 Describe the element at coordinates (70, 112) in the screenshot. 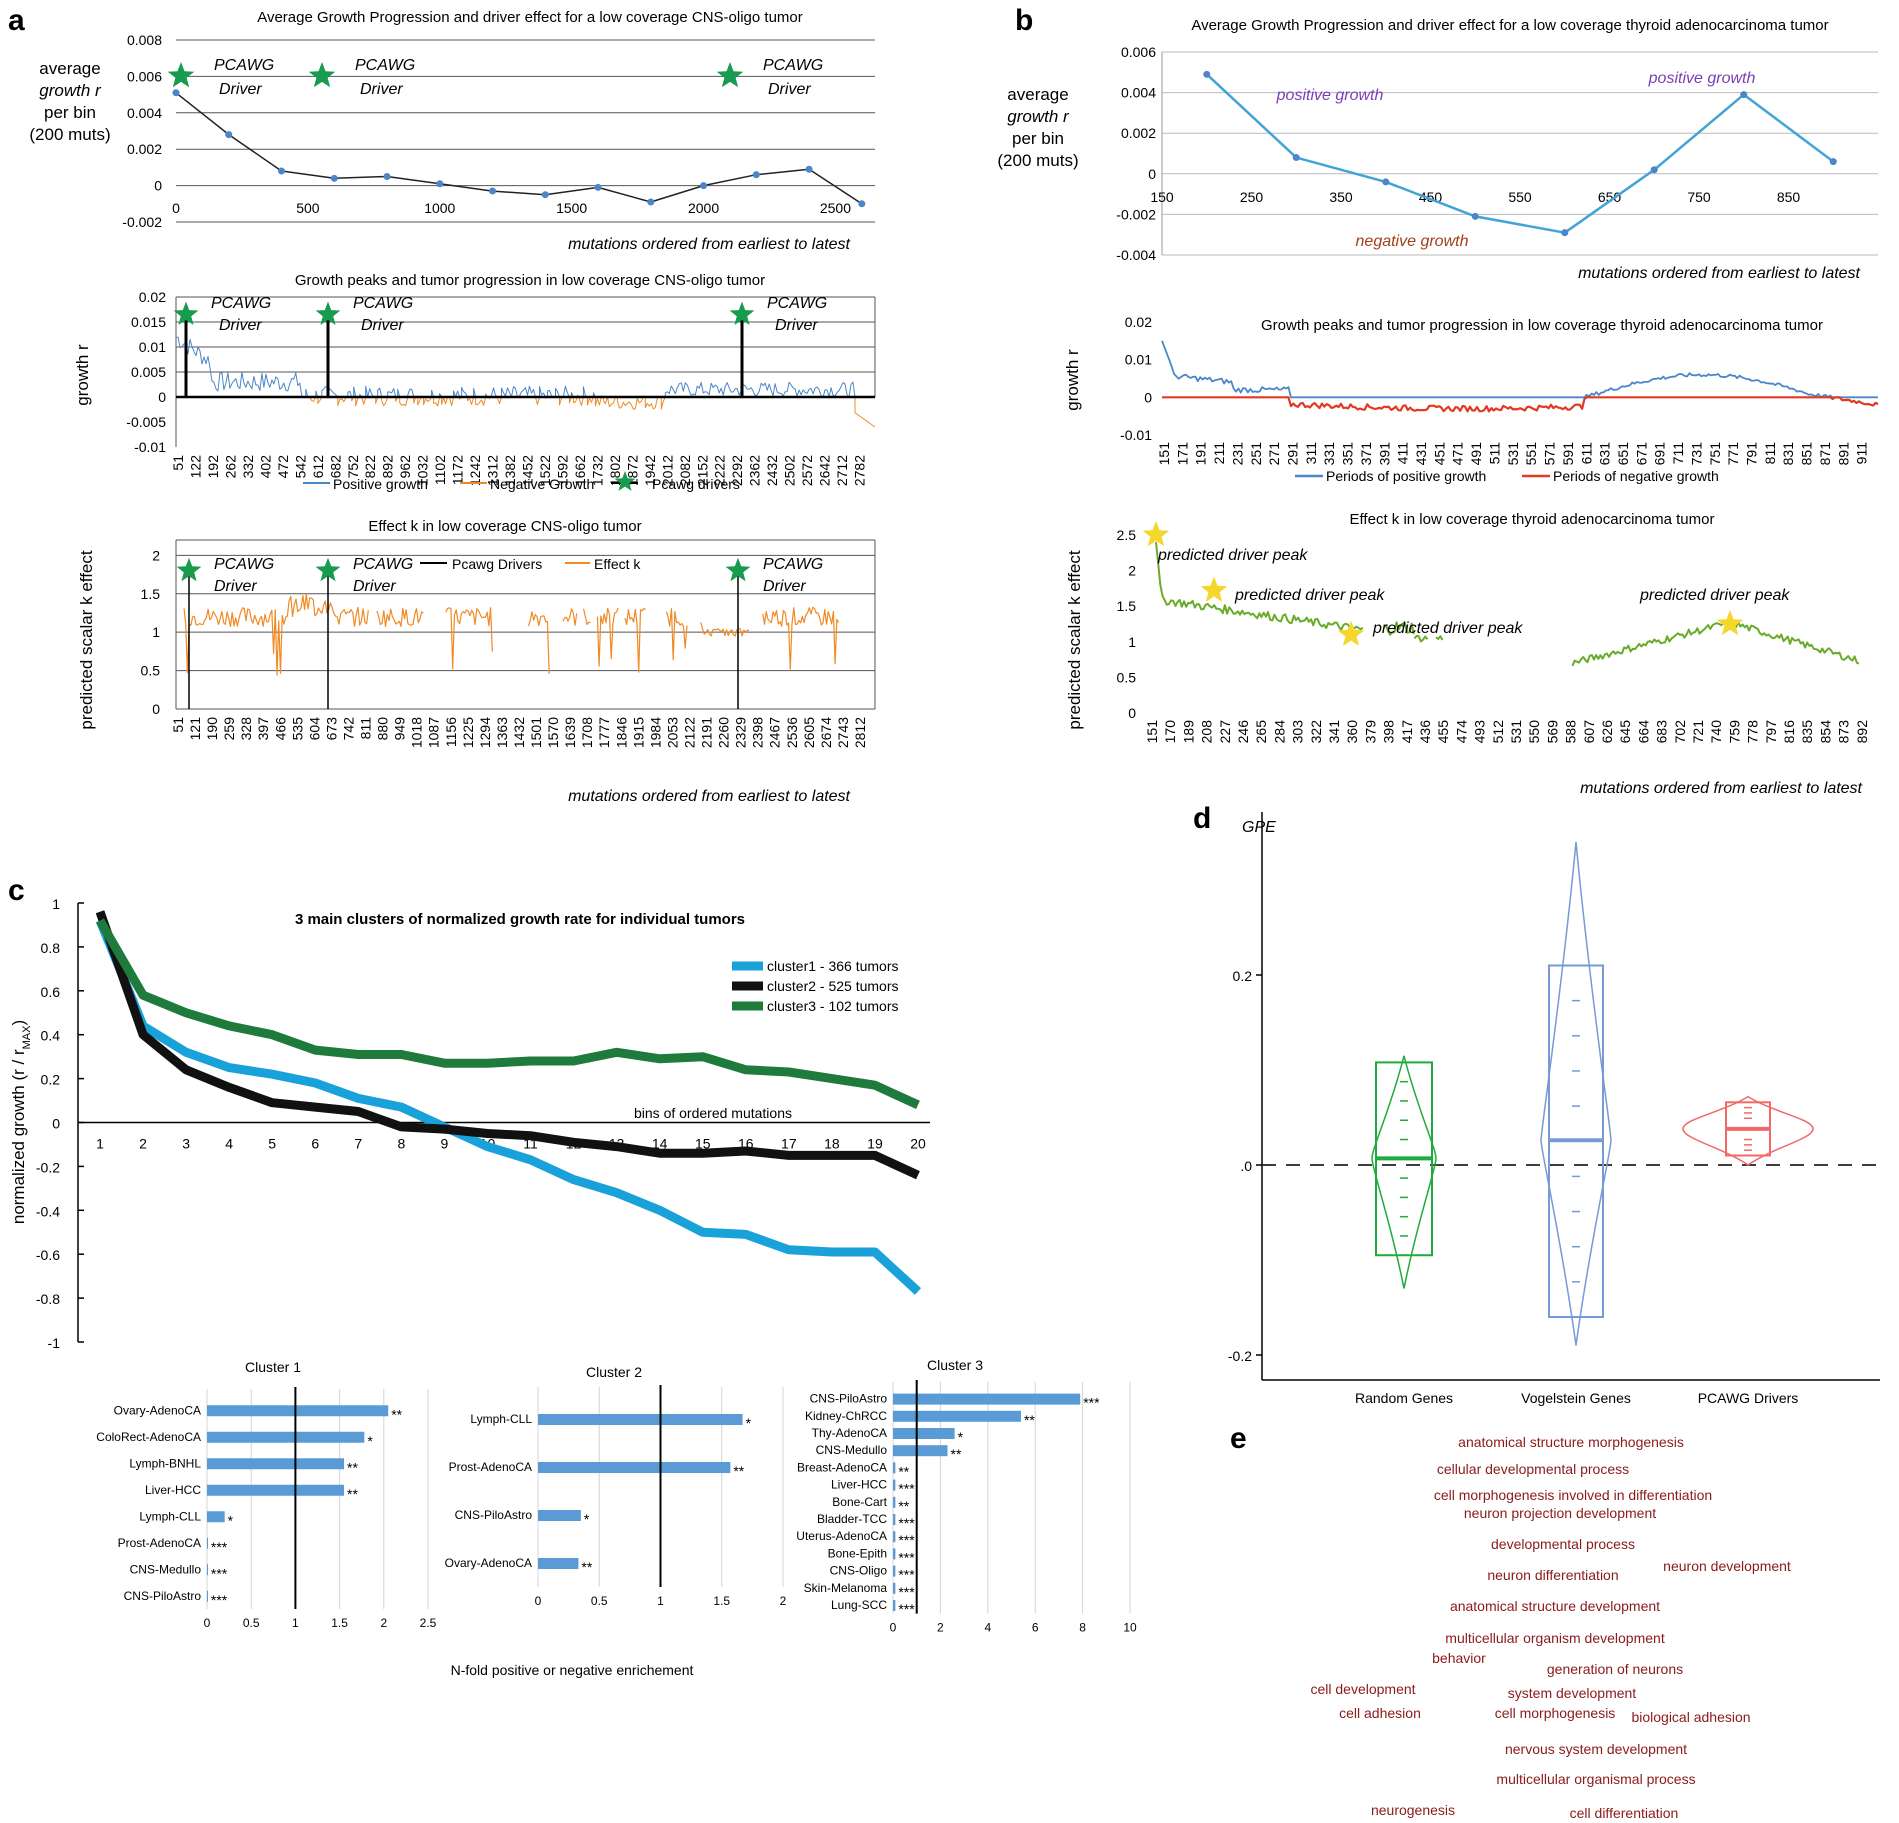

I see `a1-ylabel-line: per bin` at that location.